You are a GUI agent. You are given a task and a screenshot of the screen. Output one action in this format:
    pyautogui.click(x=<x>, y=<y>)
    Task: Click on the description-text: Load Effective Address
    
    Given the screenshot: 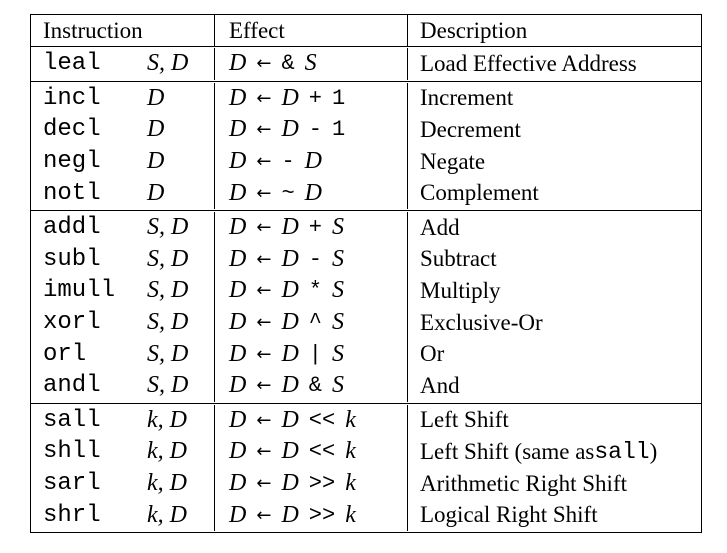 What is the action you would take?
    pyautogui.click(x=528, y=63)
    